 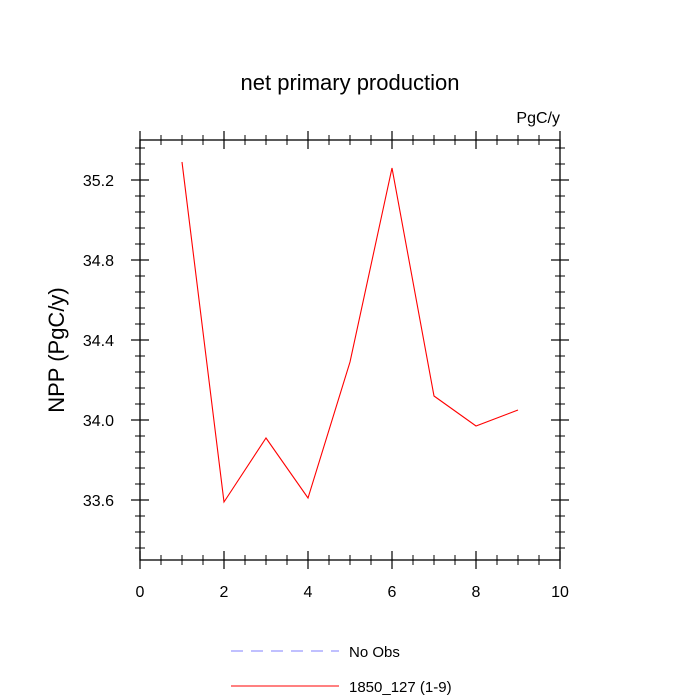 What do you see at coordinates (350, 82) in the screenshot?
I see `chart-title: net primary production` at bounding box center [350, 82].